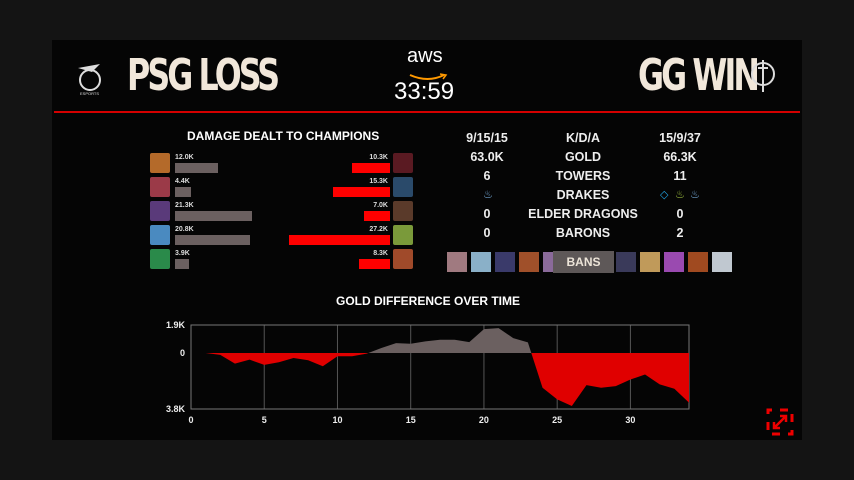 The height and width of the screenshot is (480, 854). What do you see at coordinates (583, 233) in the screenshot?
I see `stat-label: BARONS` at bounding box center [583, 233].